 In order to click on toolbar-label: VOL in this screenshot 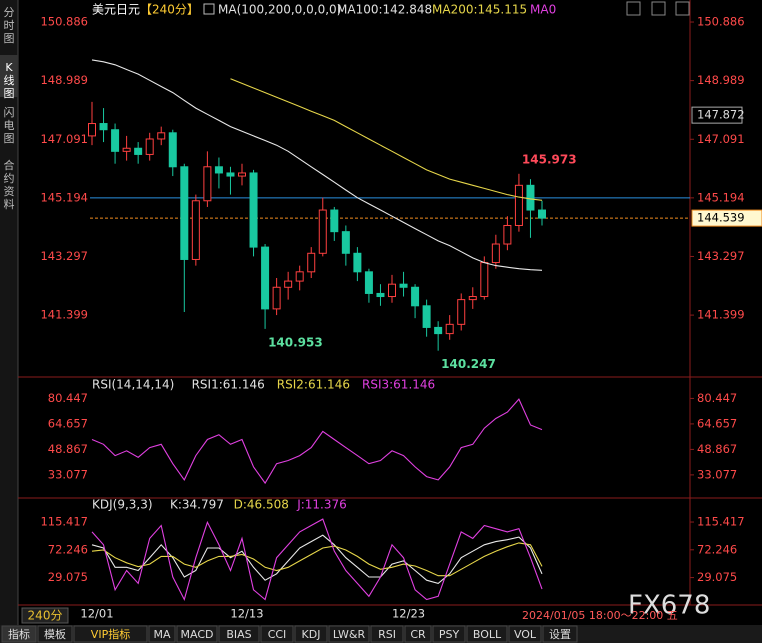, I will do `click(525, 634)`.